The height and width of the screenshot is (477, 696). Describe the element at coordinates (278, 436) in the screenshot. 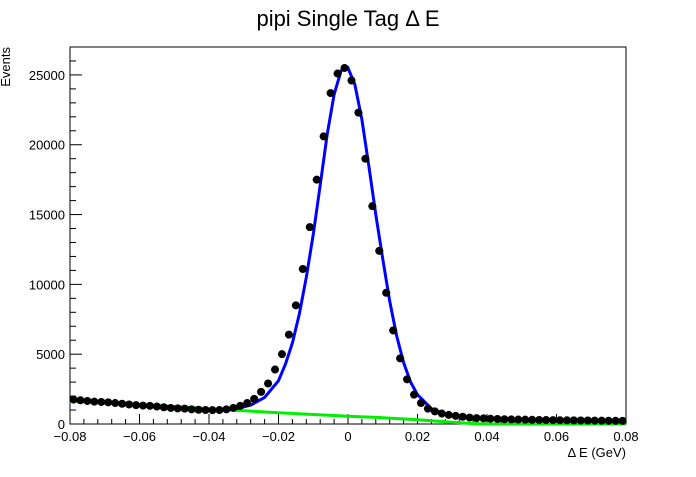

I see `x-tick-label: −0.02` at that location.